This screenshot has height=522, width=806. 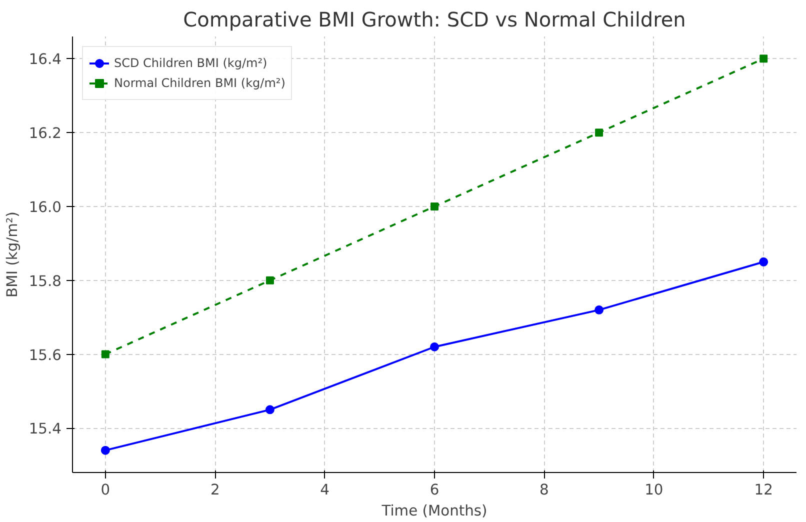 What do you see at coordinates (45, 59) in the screenshot?
I see `y-tick-label: 16.4` at bounding box center [45, 59].